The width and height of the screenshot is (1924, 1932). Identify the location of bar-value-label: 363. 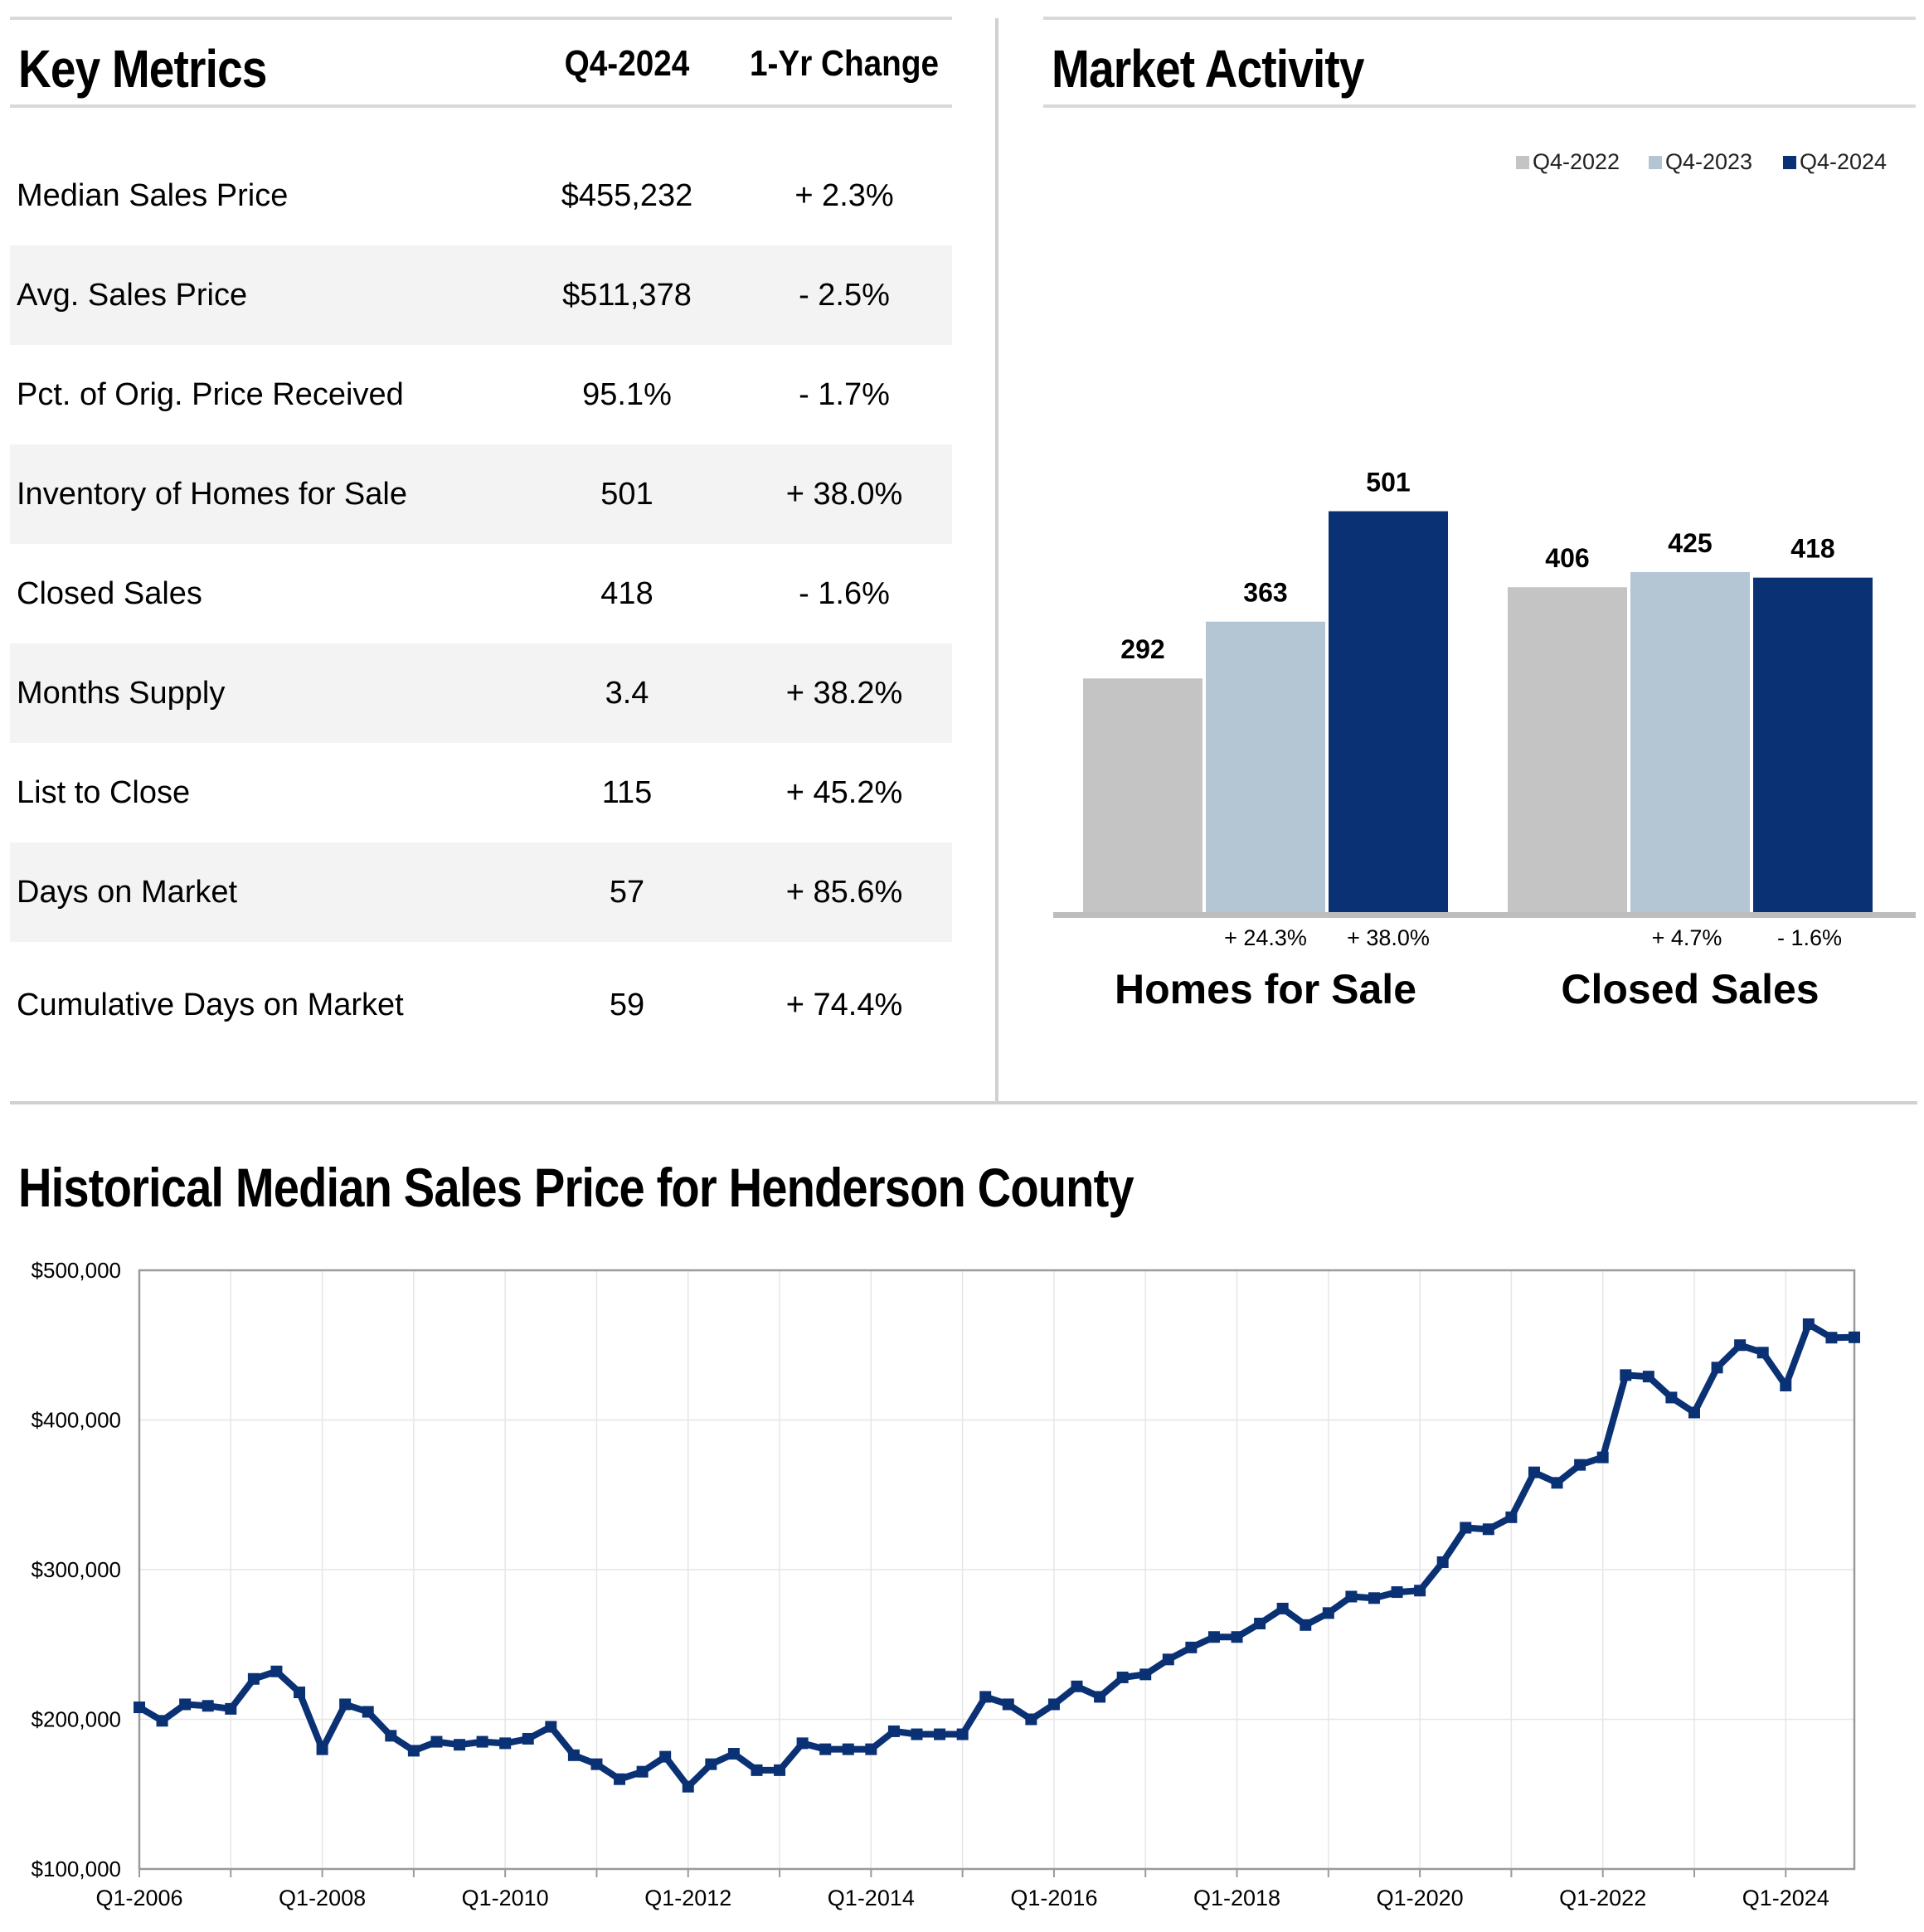
(1265, 593).